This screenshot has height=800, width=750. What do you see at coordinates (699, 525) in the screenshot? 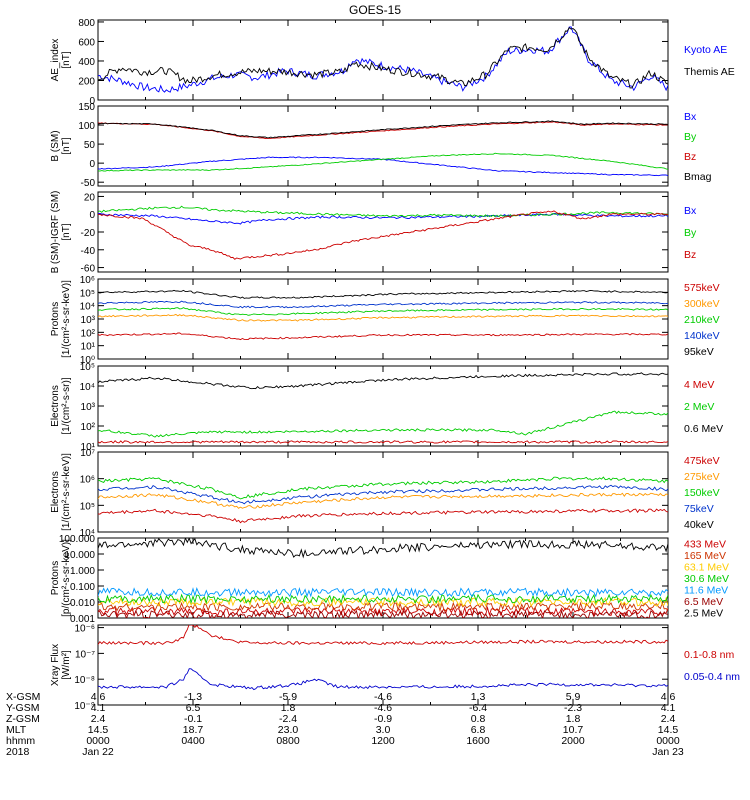
I see `legend-entry: 40keV` at bounding box center [699, 525].